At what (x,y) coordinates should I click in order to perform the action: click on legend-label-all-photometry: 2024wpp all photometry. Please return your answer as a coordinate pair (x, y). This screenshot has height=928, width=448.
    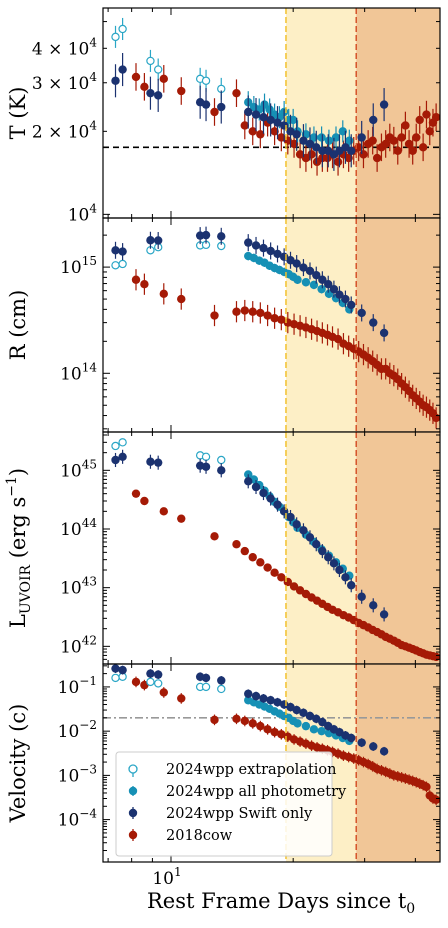
    Looking at the image, I should click on (256, 792).